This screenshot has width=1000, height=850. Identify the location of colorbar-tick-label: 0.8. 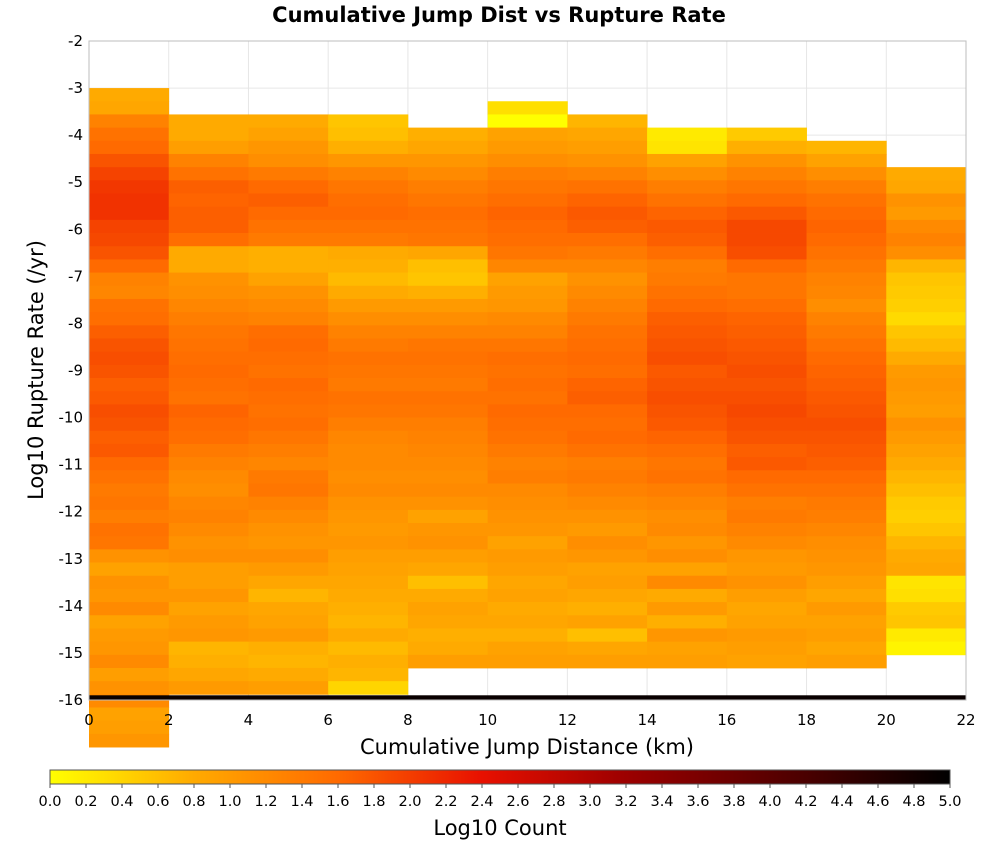
(193, 802).